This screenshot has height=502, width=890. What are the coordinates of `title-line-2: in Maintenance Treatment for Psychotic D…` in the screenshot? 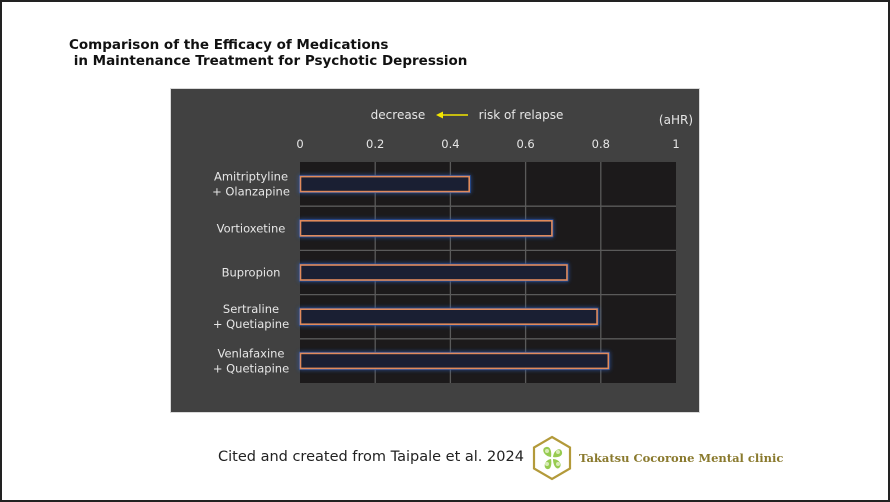 It's located at (268, 61).